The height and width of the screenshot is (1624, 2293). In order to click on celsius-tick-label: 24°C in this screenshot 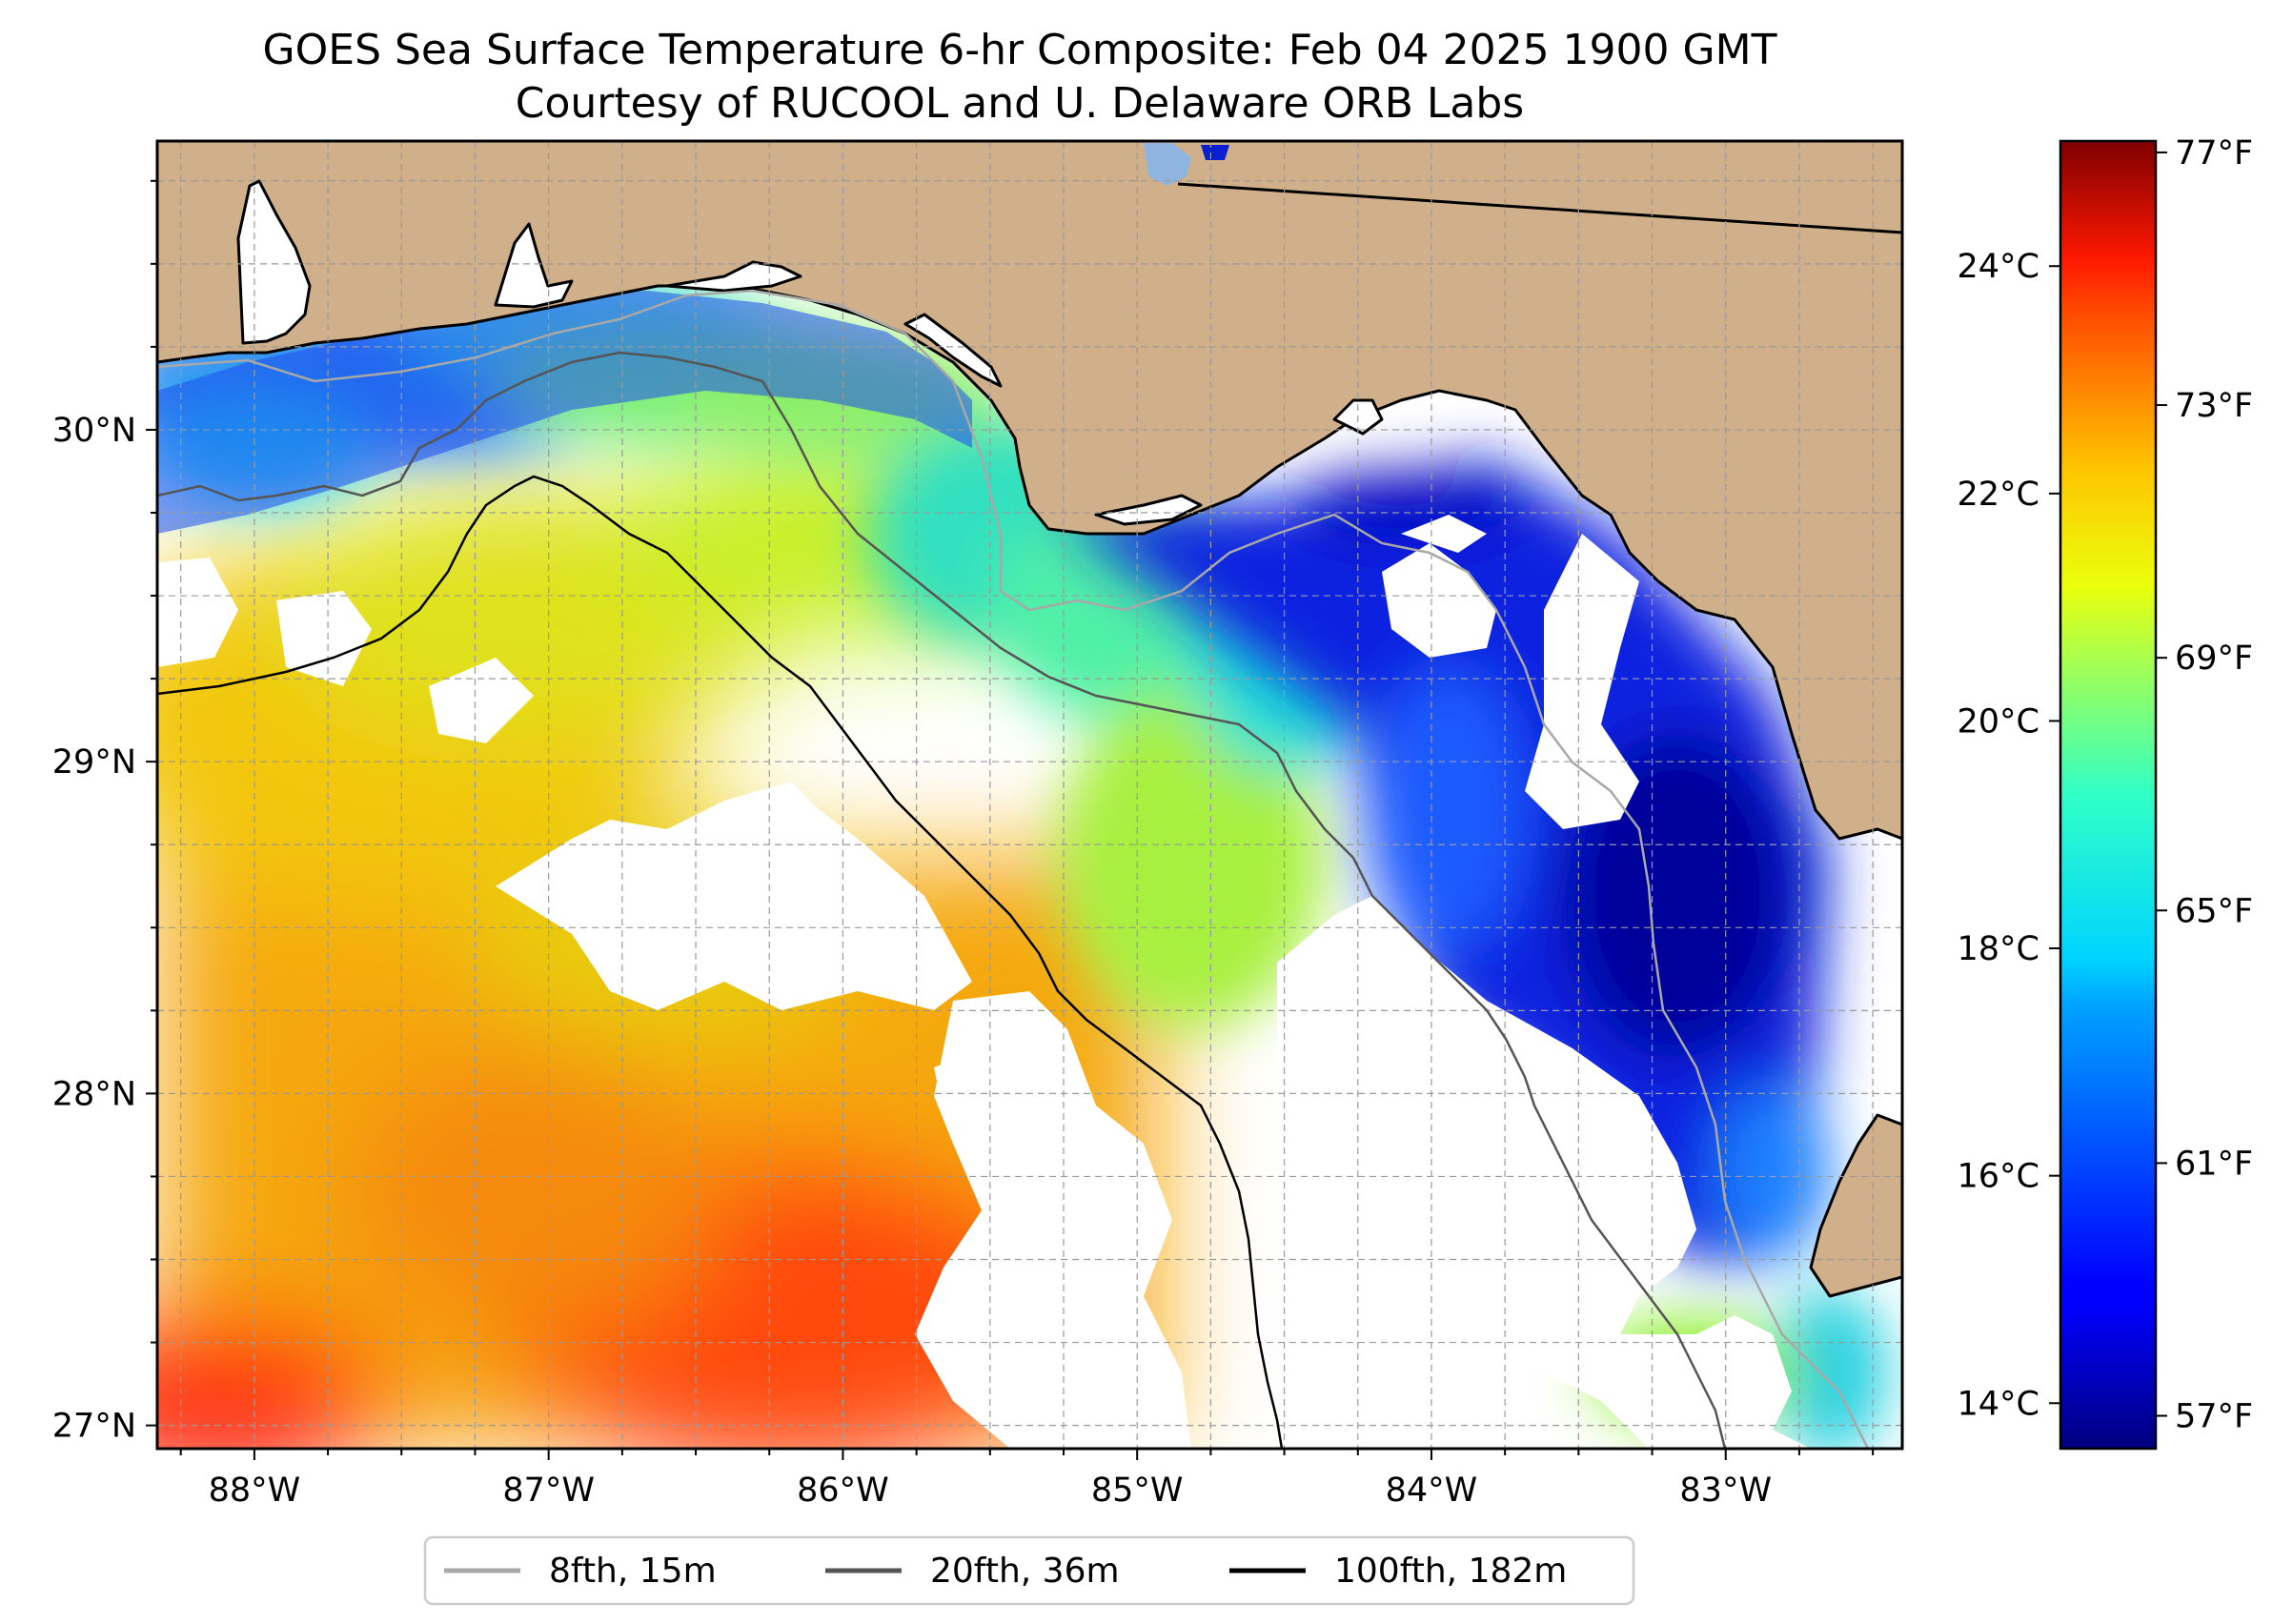, I will do `click(1998, 267)`.